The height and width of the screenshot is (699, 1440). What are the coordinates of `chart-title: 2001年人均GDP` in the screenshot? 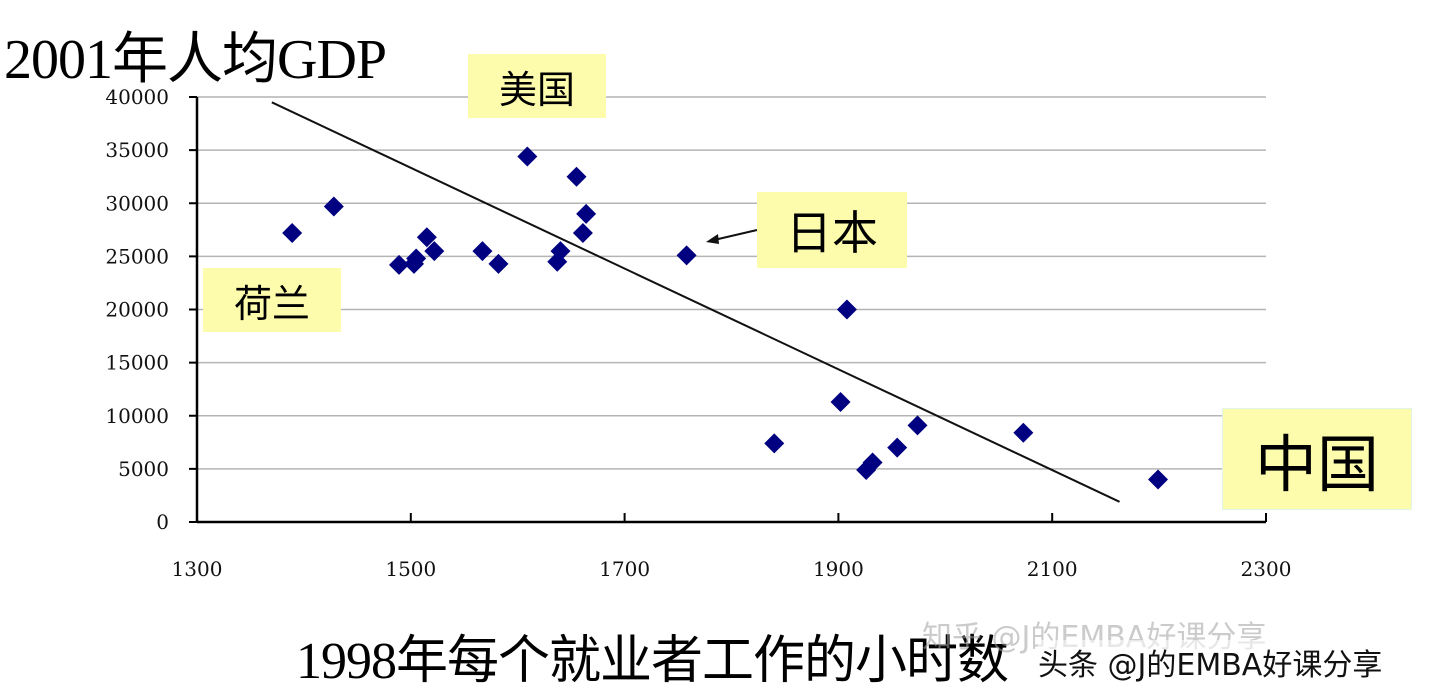 It's located at (195, 60).